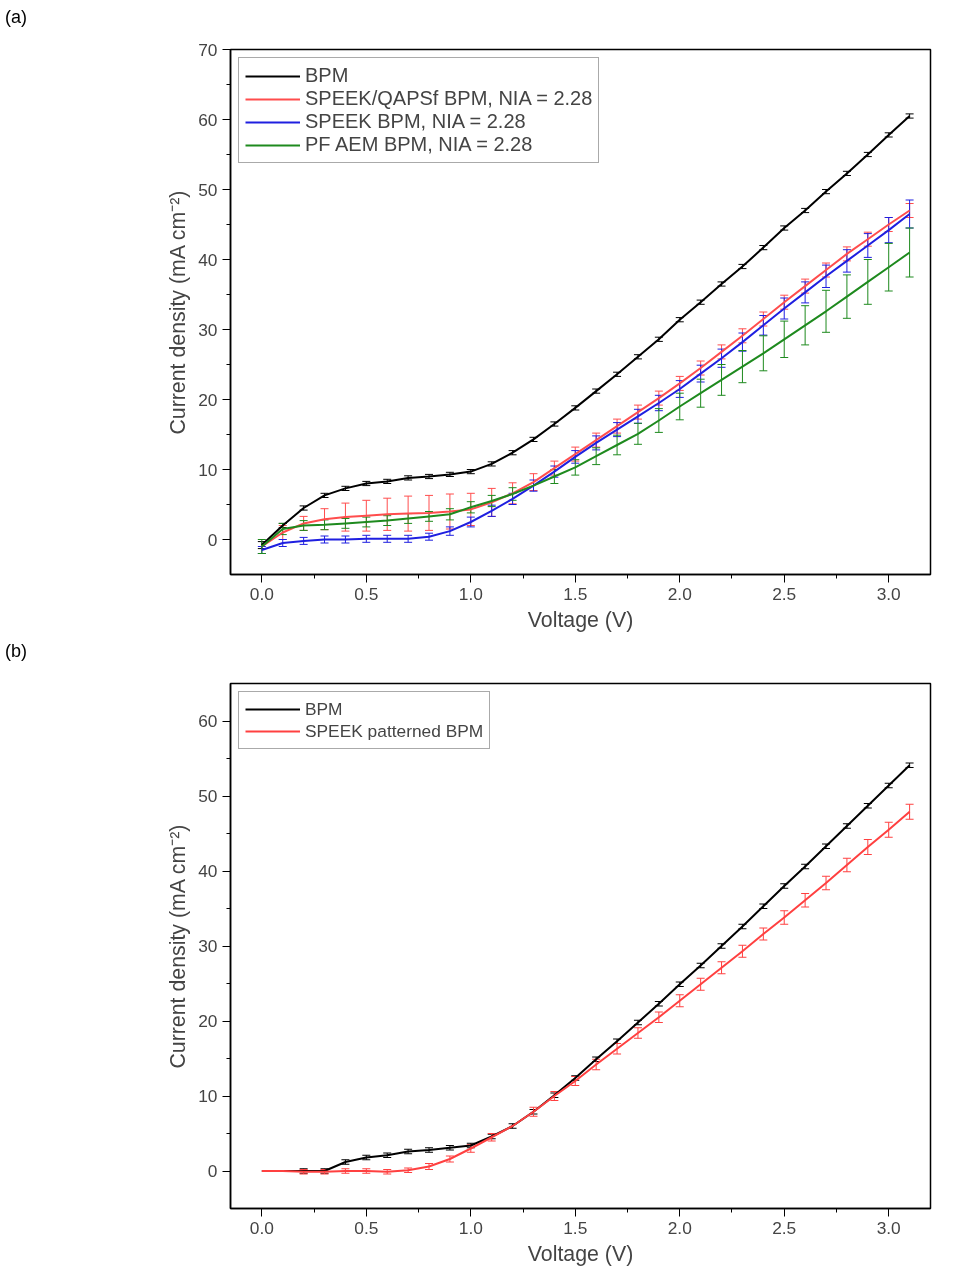 The width and height of the screenshot is (978, 1283). Describe the element at coordinates (208, 49) in the screenshot. I see `y-tick-label: 70` at that location.